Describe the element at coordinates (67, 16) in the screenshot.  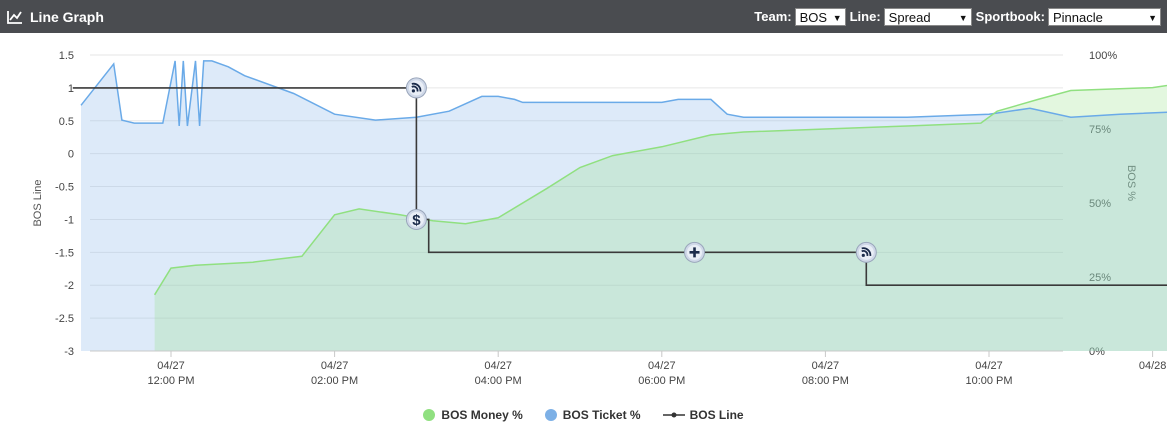
I see `chart-title: Line Graph` at that location.